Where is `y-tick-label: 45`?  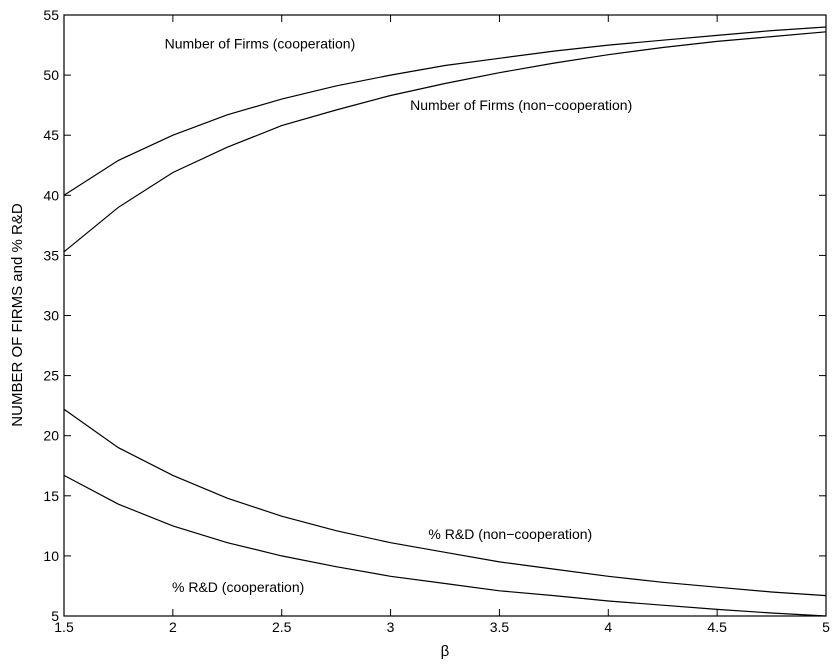 y-tick-label: 45 is located at coordinates (51, 135).